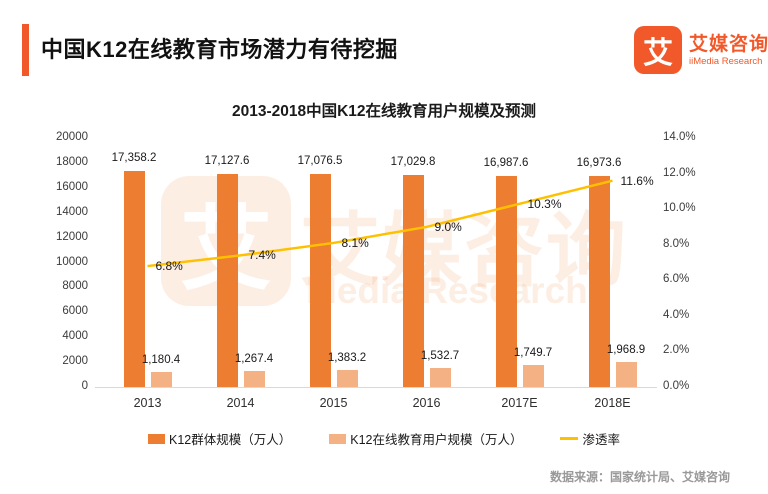  What do you see at coordinates (676, 314) in the screenshot?
I see `y-axis-right-tick: 4.0%` at bounding box center [676, 314].